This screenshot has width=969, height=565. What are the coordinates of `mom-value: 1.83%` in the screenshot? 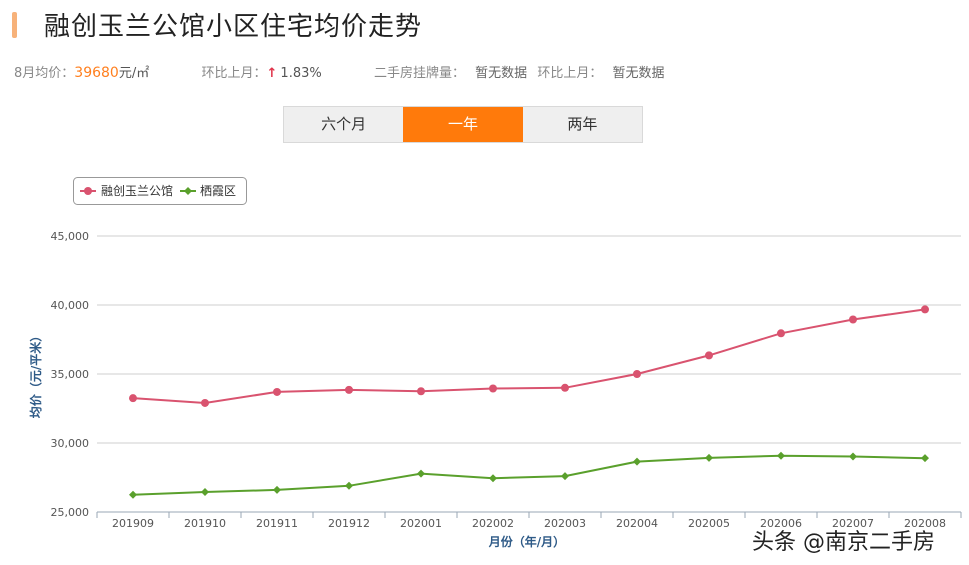 It's located at (301, 73).